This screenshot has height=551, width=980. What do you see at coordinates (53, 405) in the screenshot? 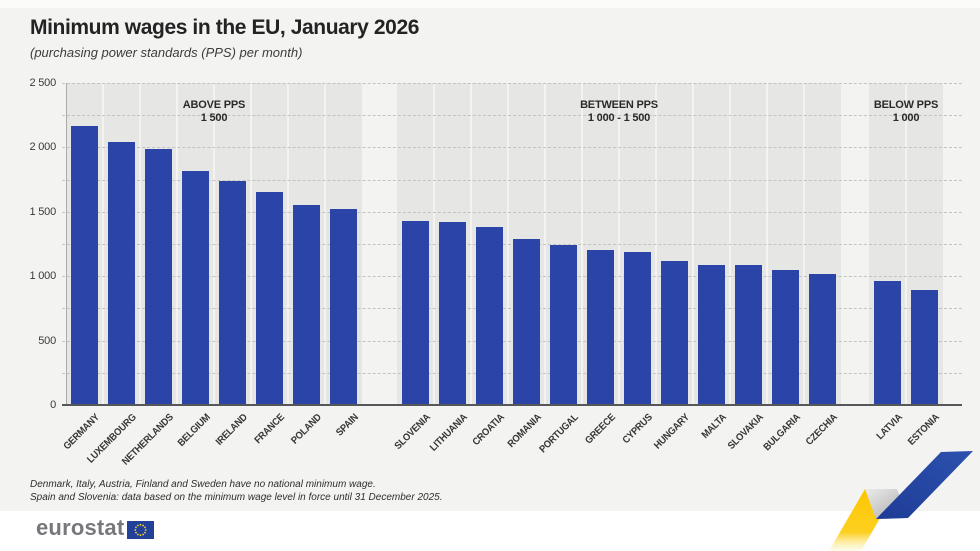
I see `y-tick-label: 0` at bounding box center [53, 405].